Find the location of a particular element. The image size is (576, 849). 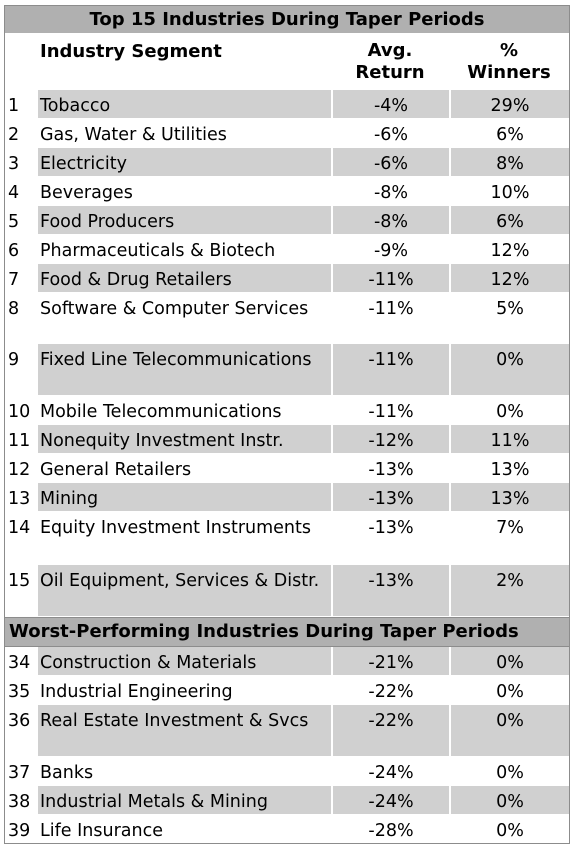

table-row: 36 Real Estate Investment & Svcs -22% 0% is located at coordinates (287, 730).